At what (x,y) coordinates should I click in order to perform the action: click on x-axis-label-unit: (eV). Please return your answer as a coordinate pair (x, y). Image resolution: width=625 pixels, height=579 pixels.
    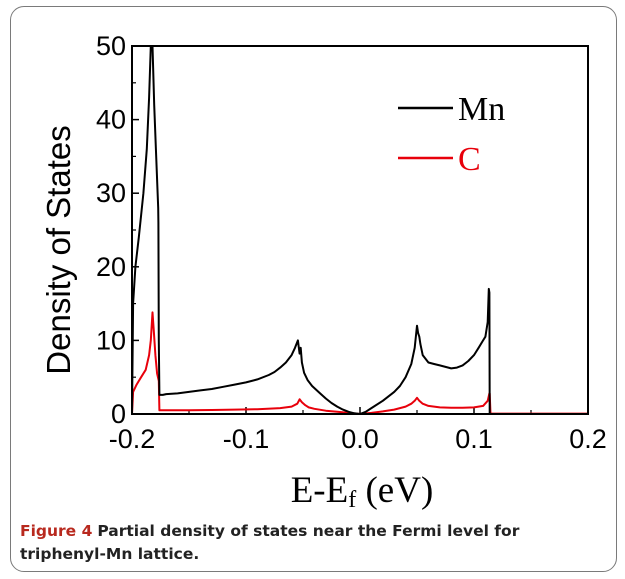
    Looking at the image, I should click on (394, 490).